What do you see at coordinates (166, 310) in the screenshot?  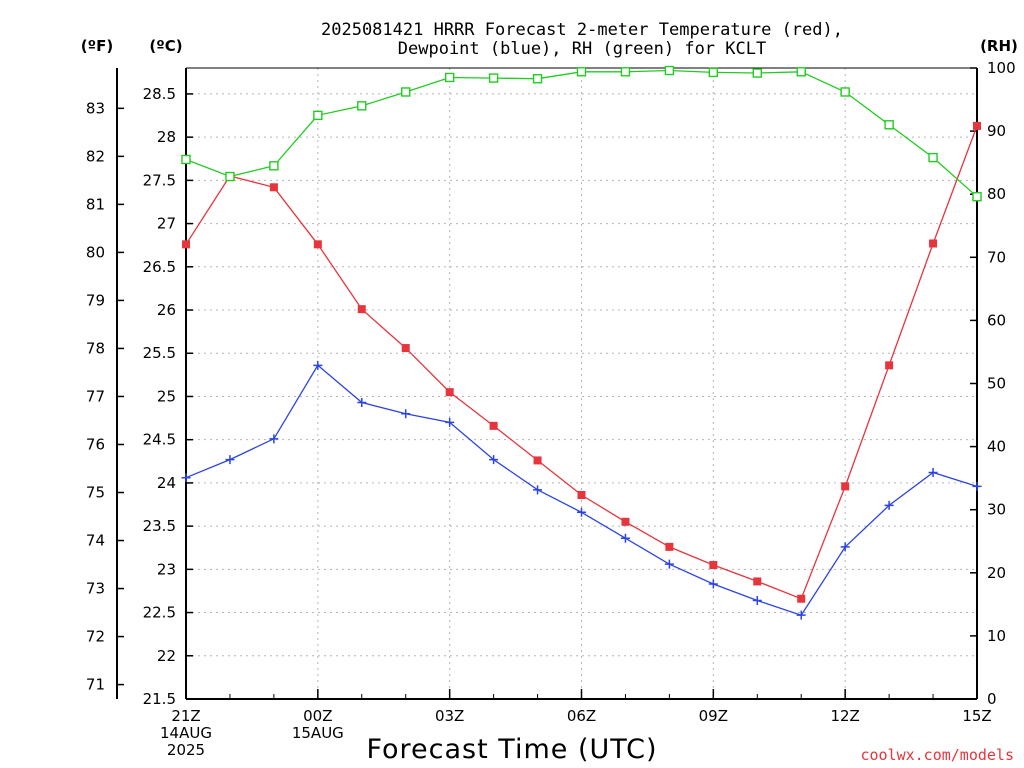 I see `celsius-tick-label-9: 26` at bounding box center [166, 310].